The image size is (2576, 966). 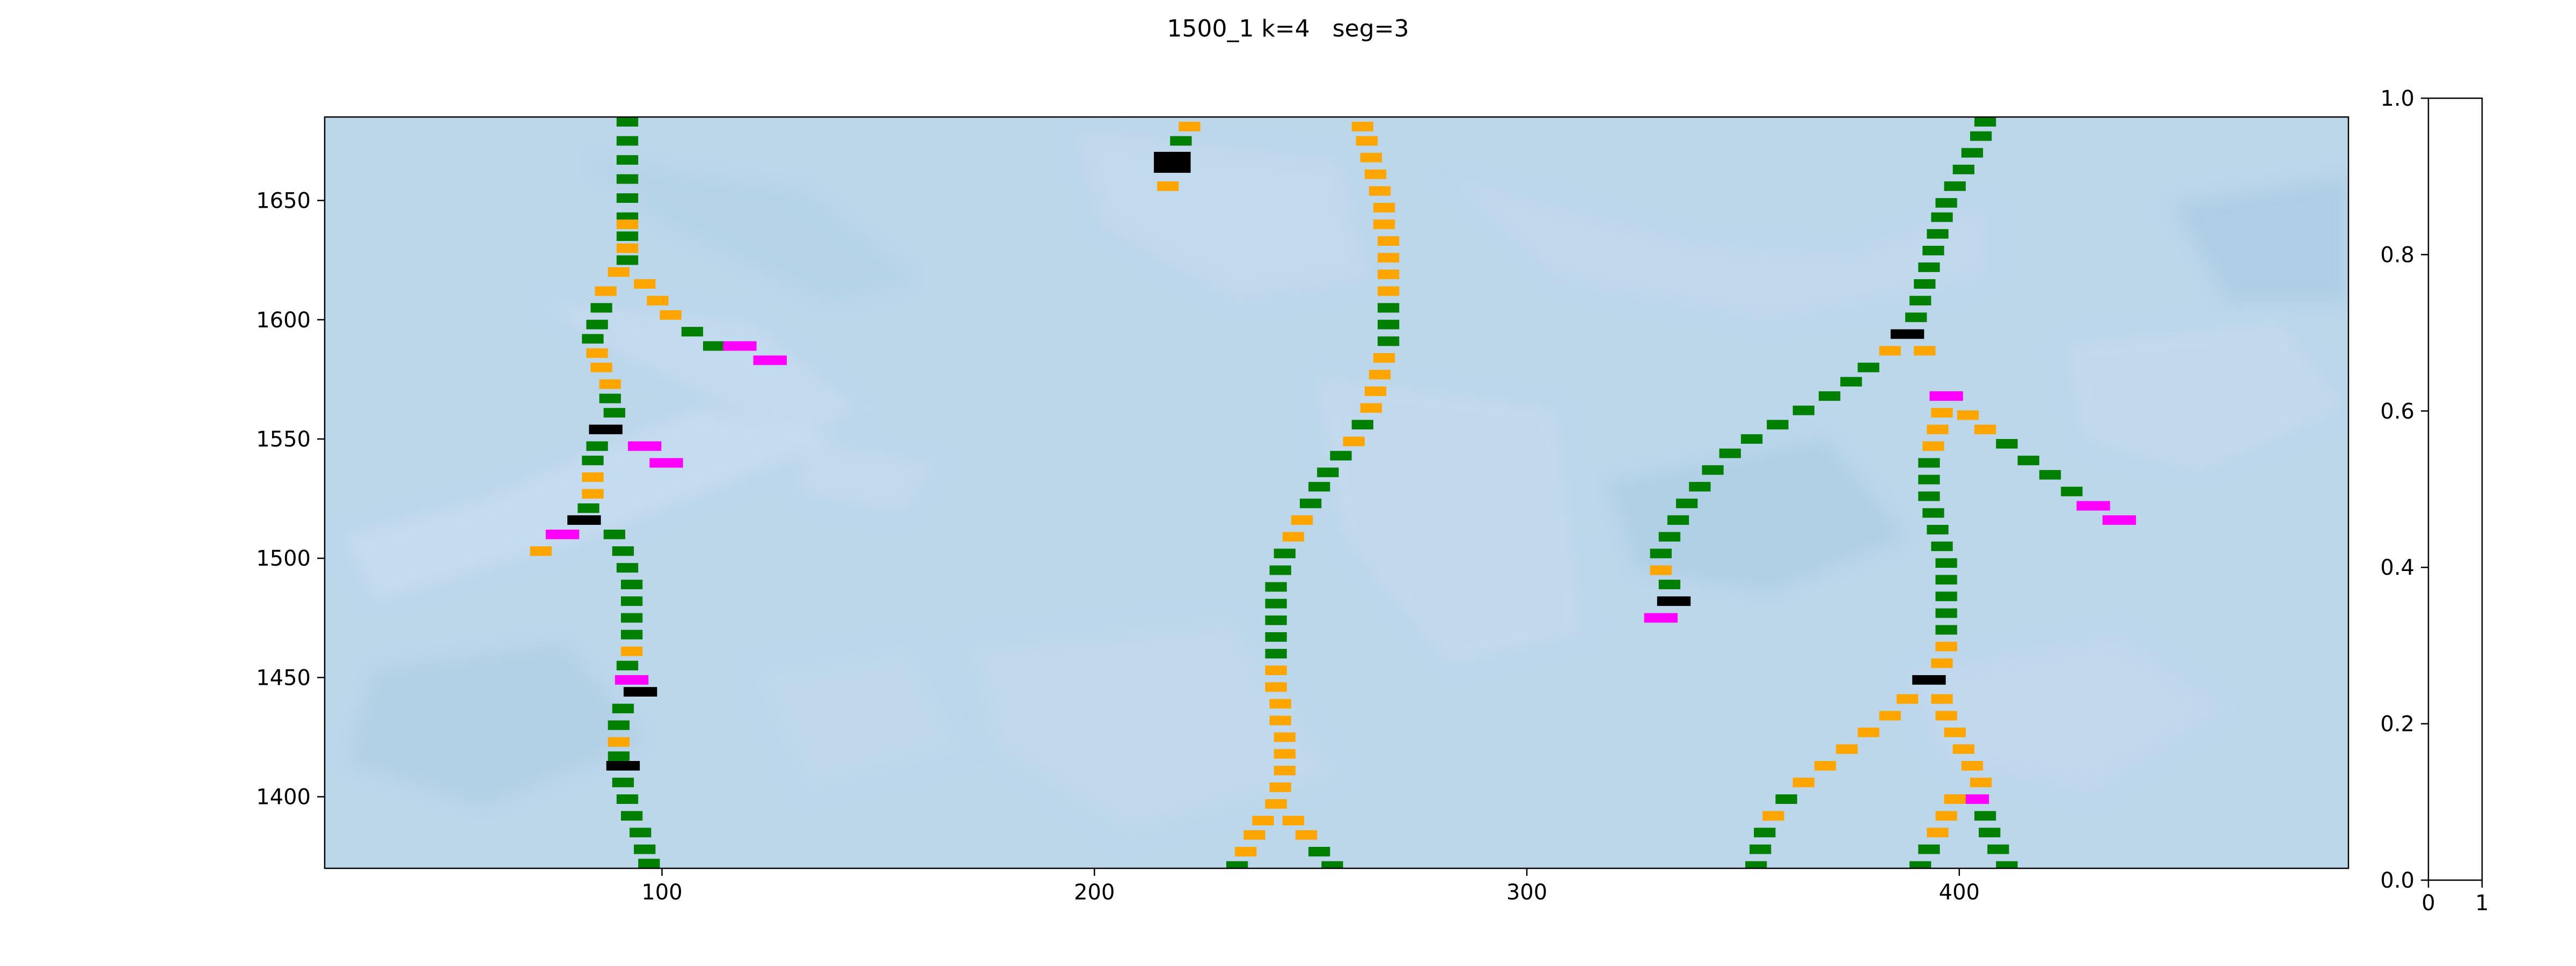 What do you see at coordinates (2397, 724) in the screenshot?
I see `colorbar-tick-label: 0.2` at bounding box center [2397, 724].